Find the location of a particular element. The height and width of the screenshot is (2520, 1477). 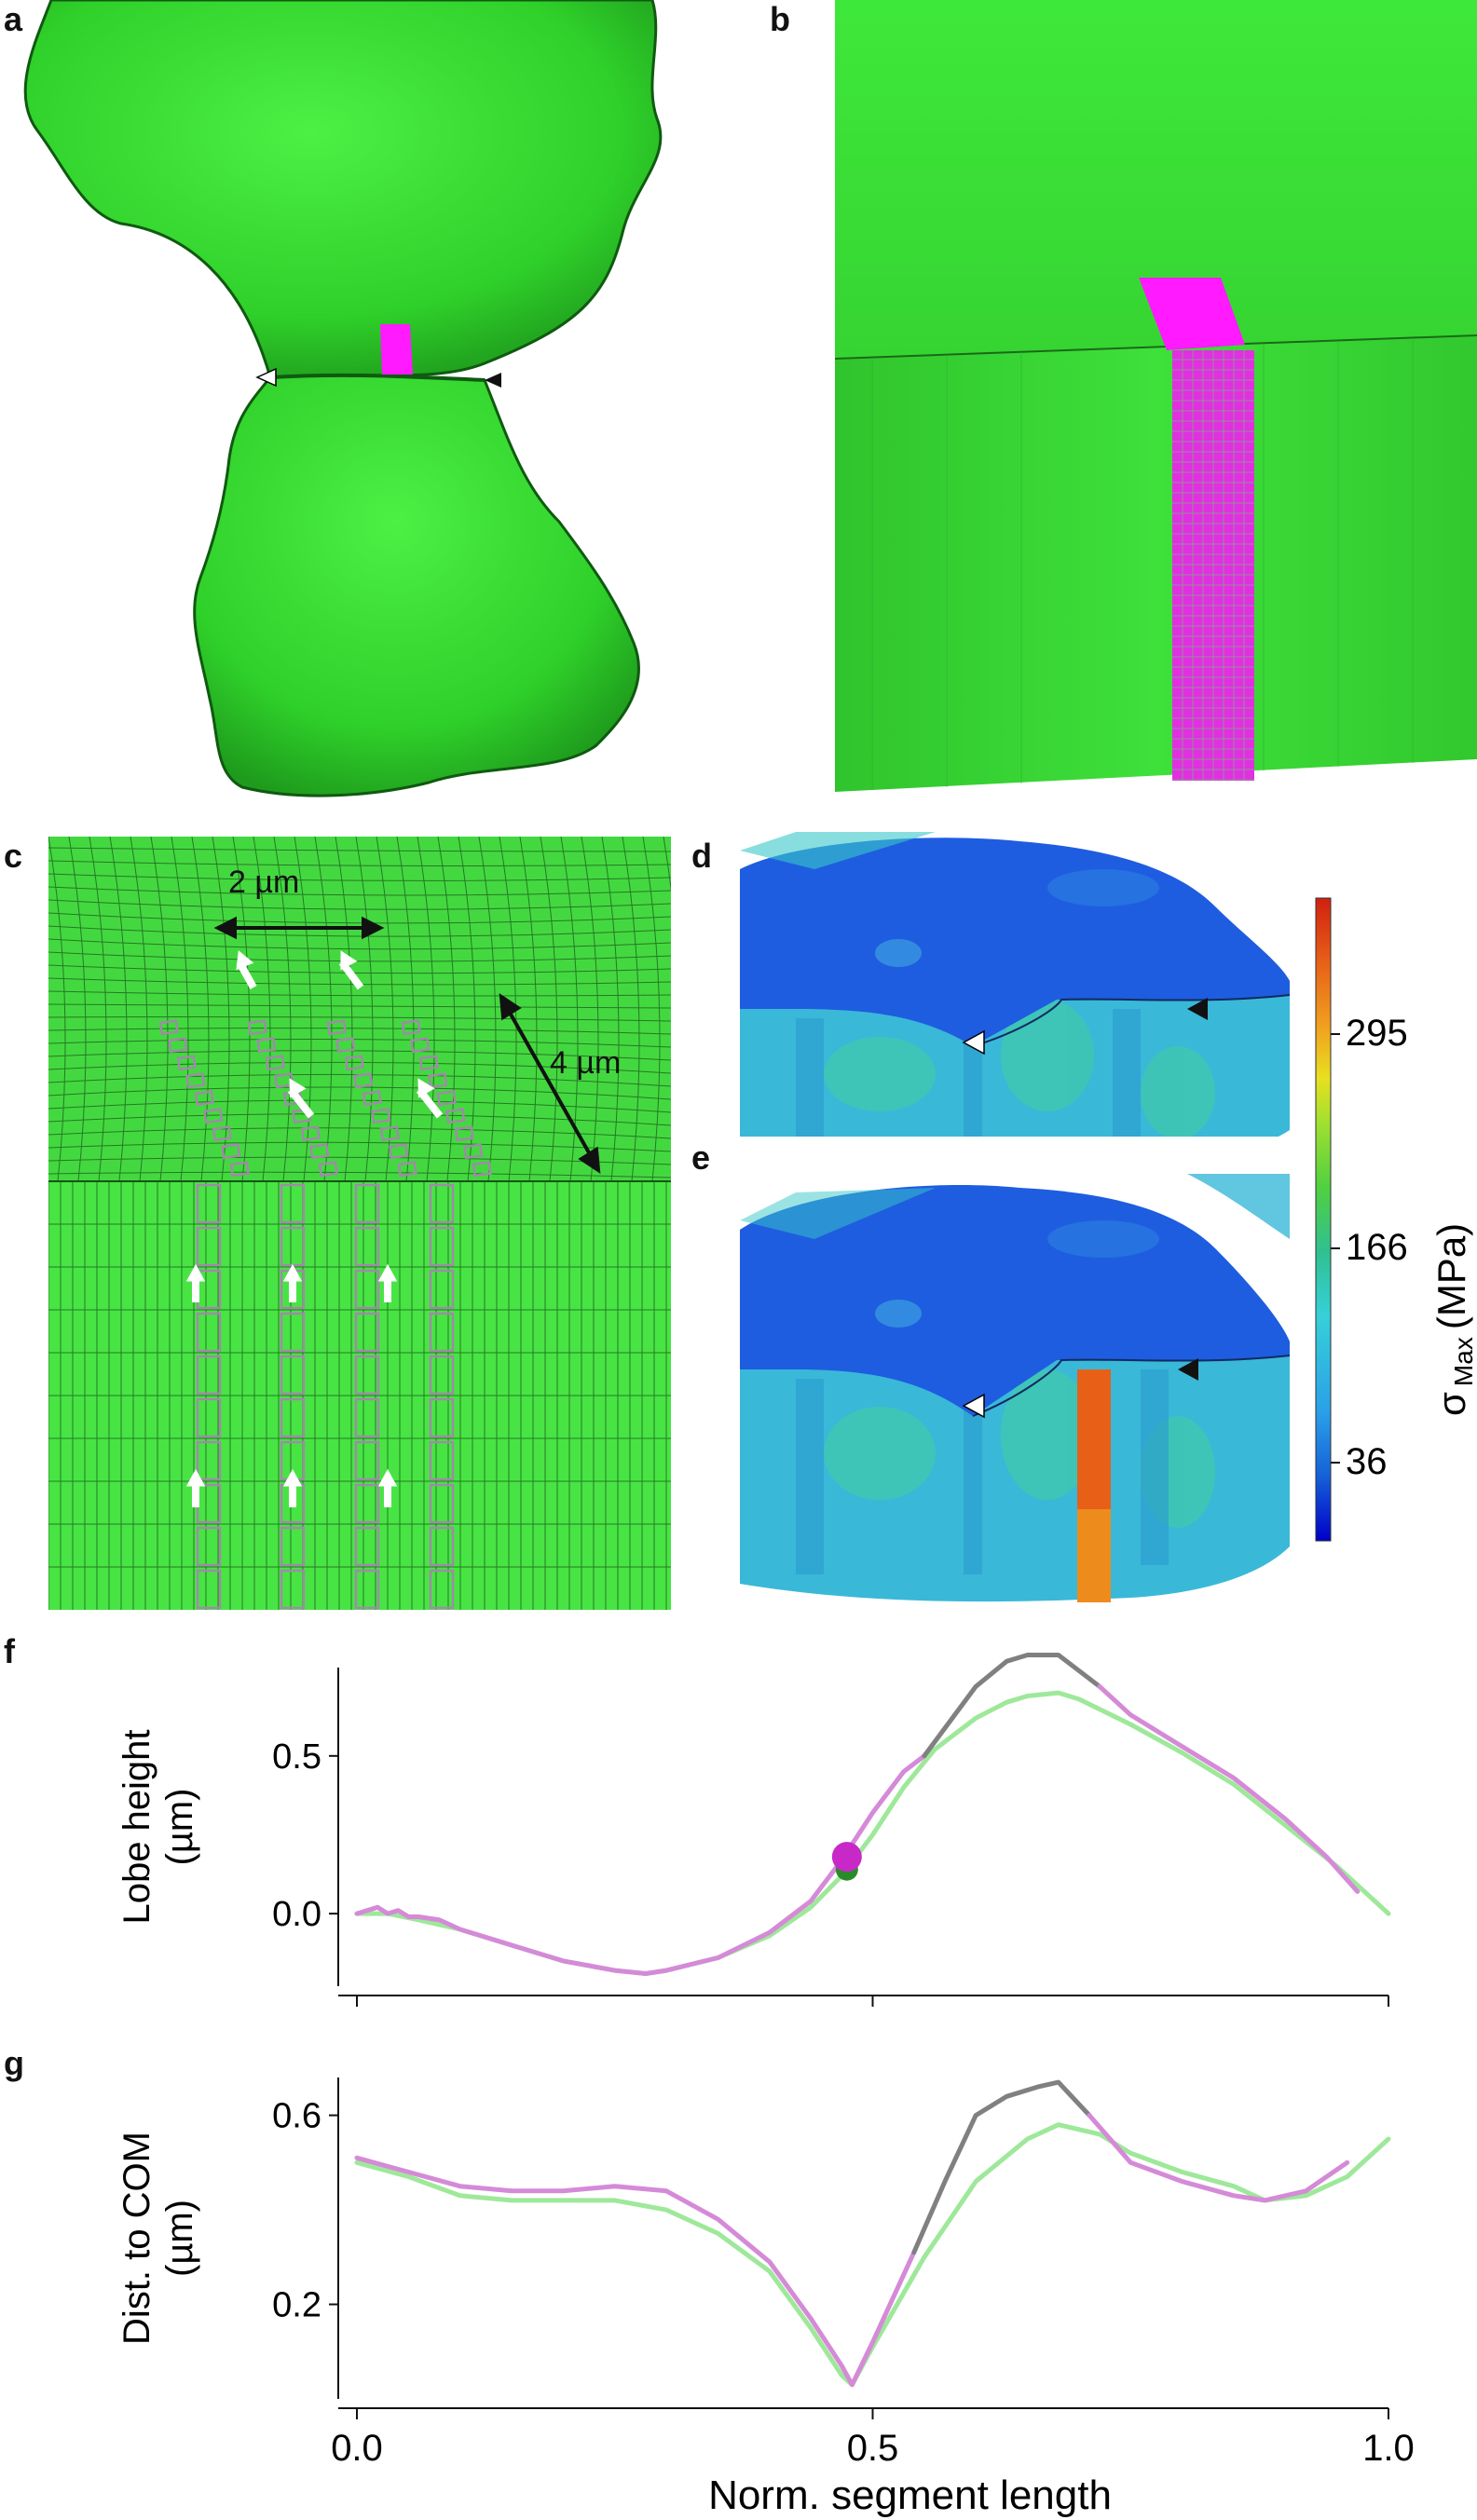

scale-bar-diagonal is located at coordinates (550, 1083).